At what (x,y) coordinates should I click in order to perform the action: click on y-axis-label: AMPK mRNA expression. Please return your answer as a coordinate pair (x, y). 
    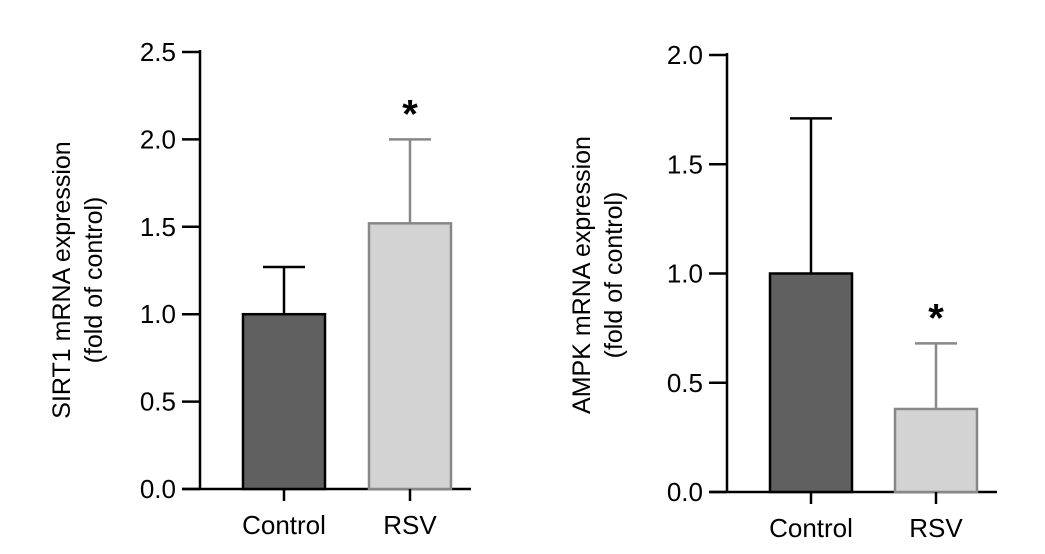
    Looking at the image, I should click on (582, 275).